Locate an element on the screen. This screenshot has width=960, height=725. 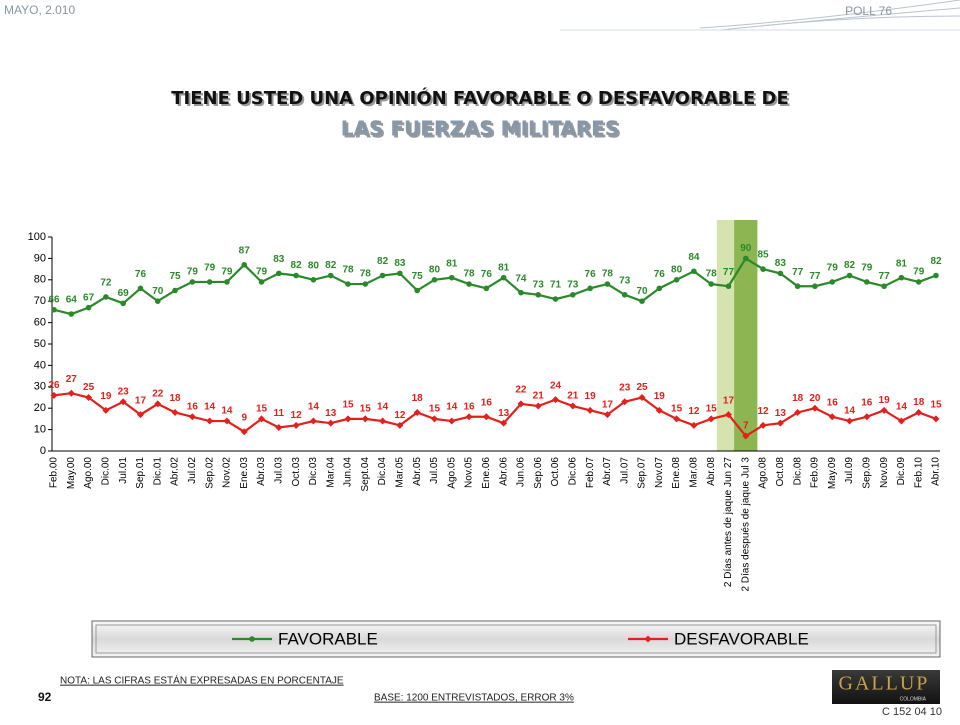
data-label: 11 is located at coordinates (279, 413).